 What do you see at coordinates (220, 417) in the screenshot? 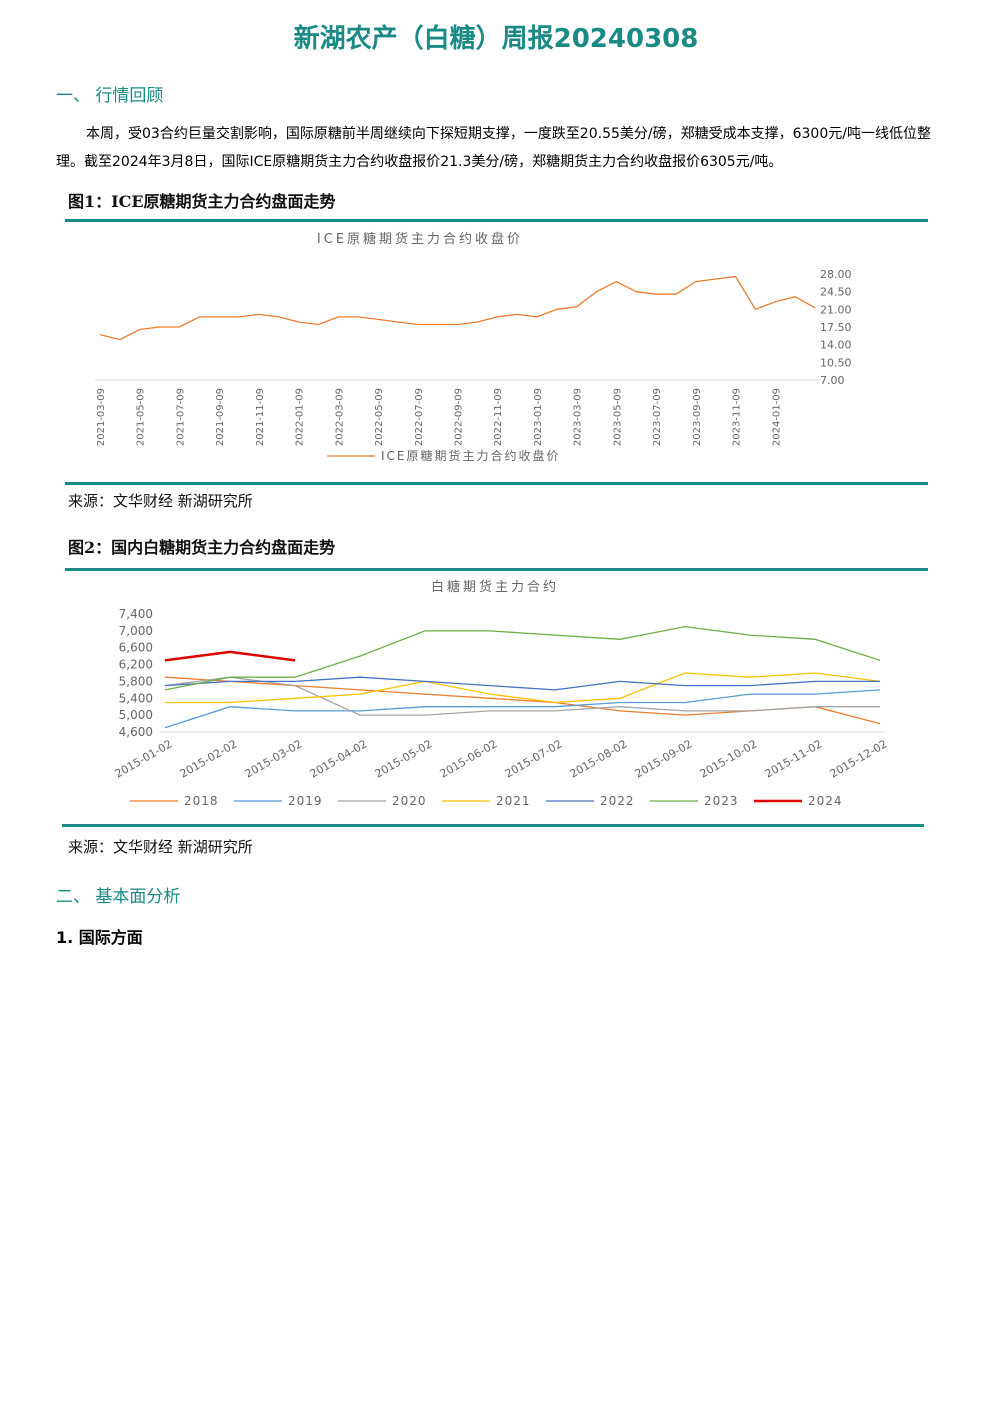
I see `x-tick-label: 2021-09-09` at bounding box center [220, 417].